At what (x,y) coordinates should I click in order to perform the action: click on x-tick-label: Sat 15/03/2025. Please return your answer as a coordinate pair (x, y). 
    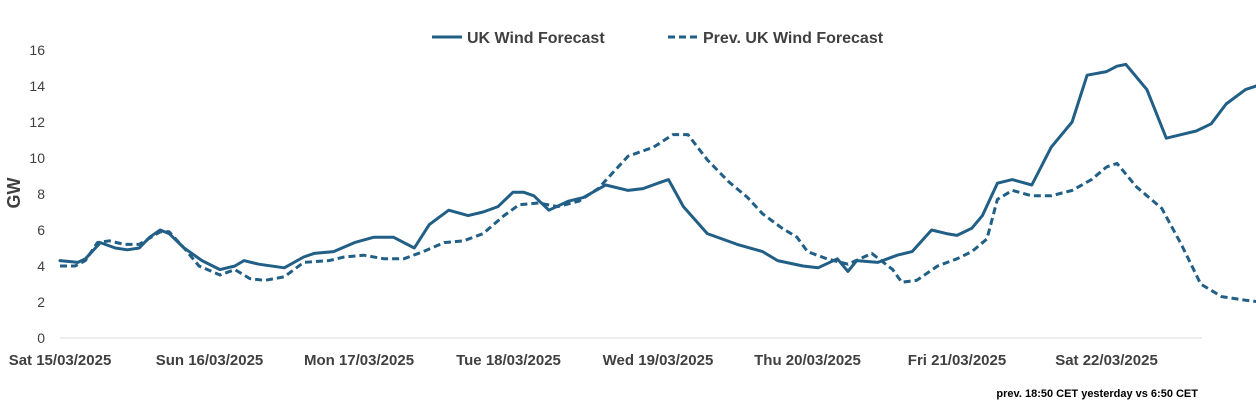
    Looking at the image, I should click on (60, 360).